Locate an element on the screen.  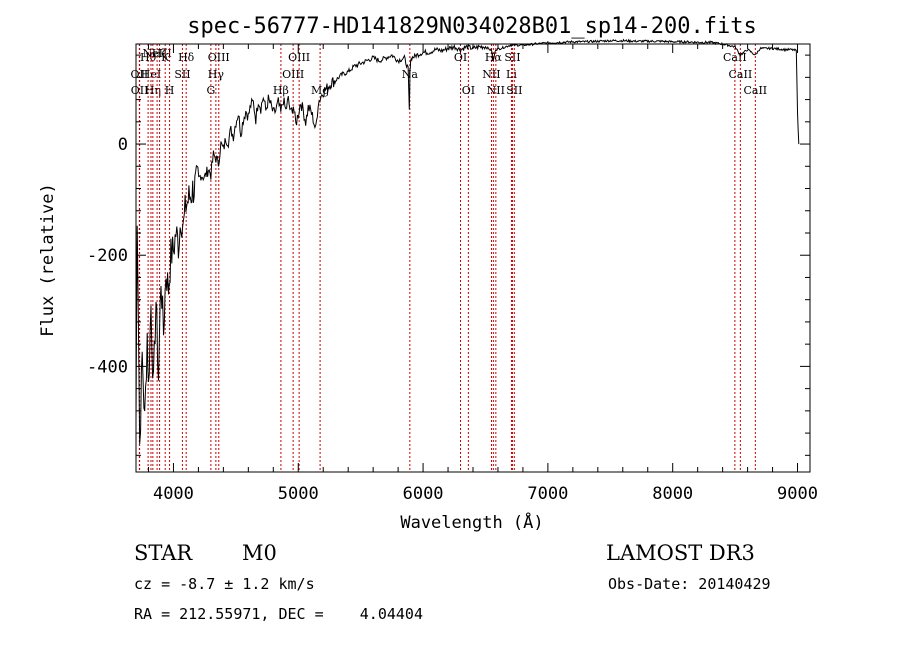
x-tick-label: 4000 is located at coordinates (173, 494).